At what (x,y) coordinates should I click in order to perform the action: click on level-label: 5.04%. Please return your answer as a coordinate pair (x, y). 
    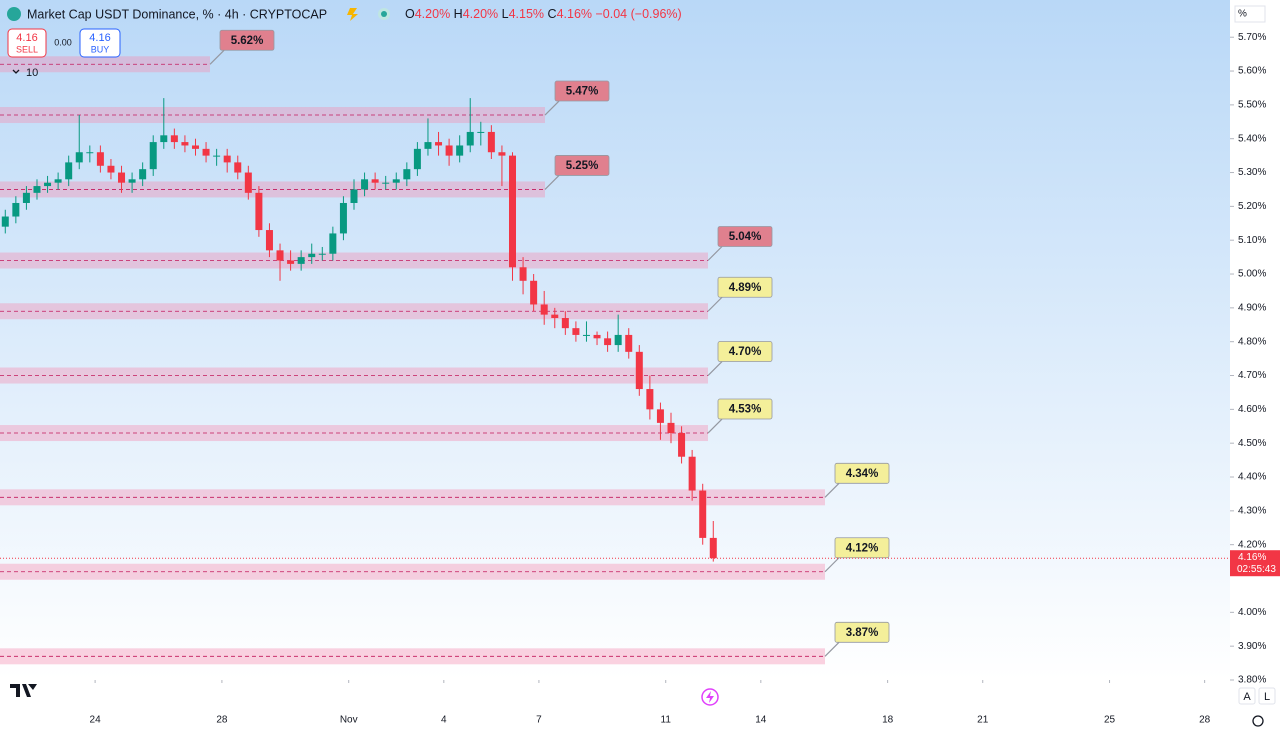
    Looking at the image, I should click on (745, 237).